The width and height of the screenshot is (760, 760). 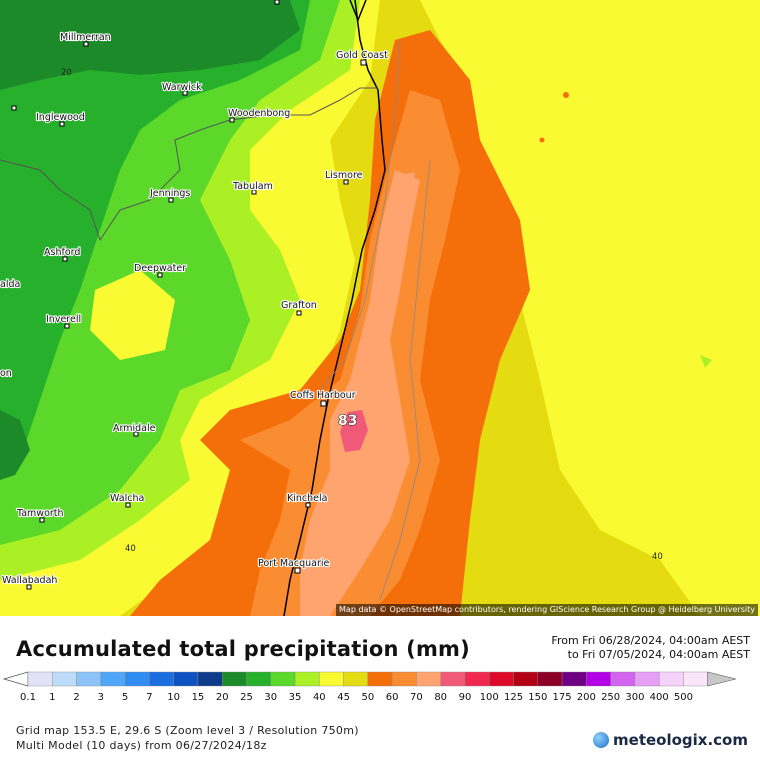 I want to click on legend-label: 15, so click(x=198, y=697).